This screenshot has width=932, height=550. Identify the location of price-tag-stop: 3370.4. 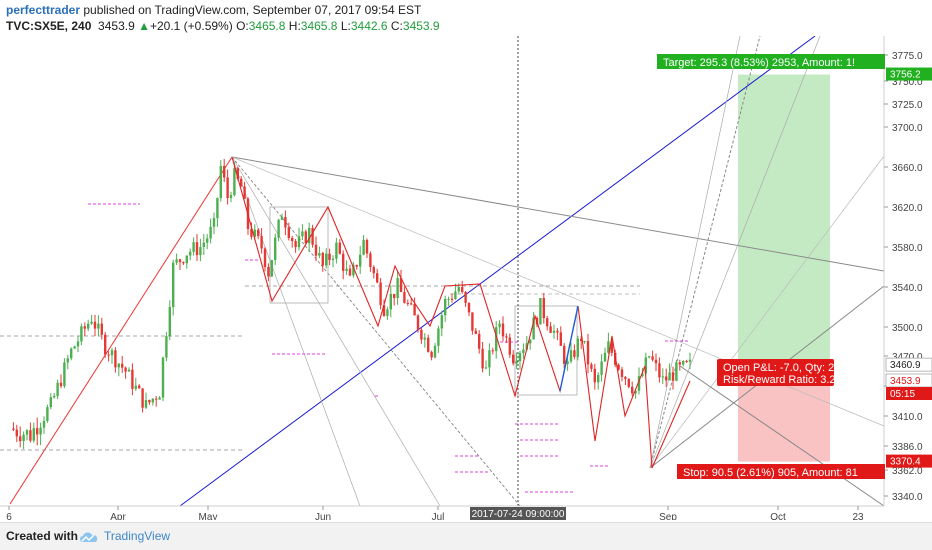
(905, 462).